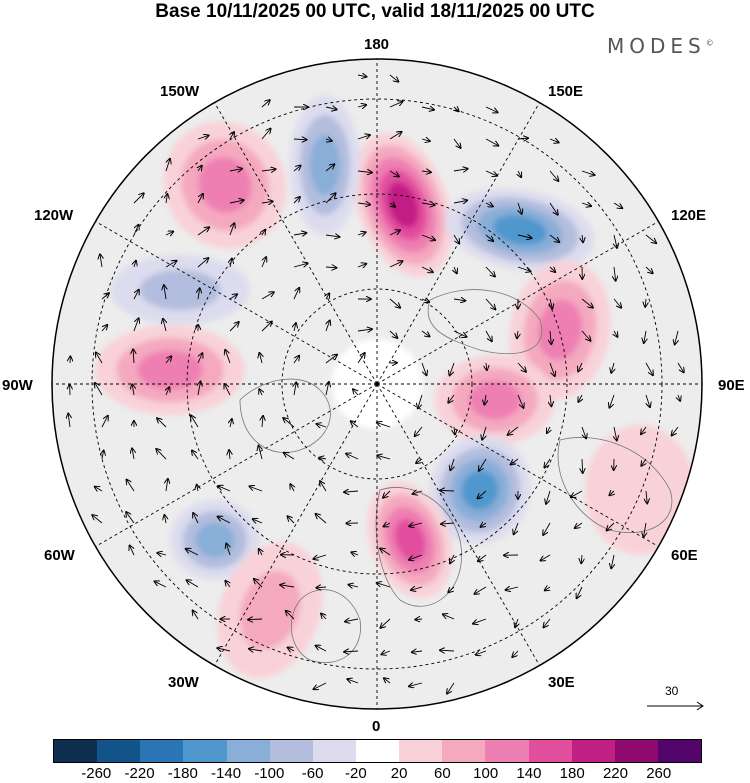 Image resolution: width=750 pixels, height=783 pixels. Describe the element at coordinates (269, 773) in the screenshot. I see `colorbar-tick-label: -100` at that location.